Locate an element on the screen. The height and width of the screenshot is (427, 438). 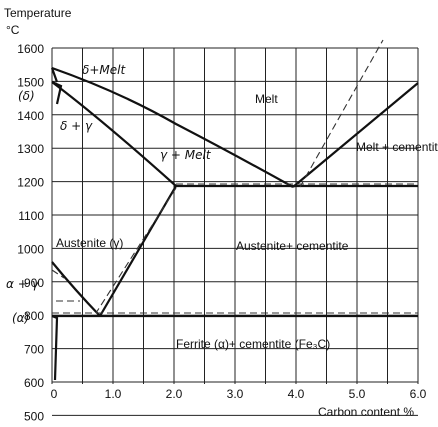
label-alpha-gamma: α + γ is located at coordinates (23, 284).